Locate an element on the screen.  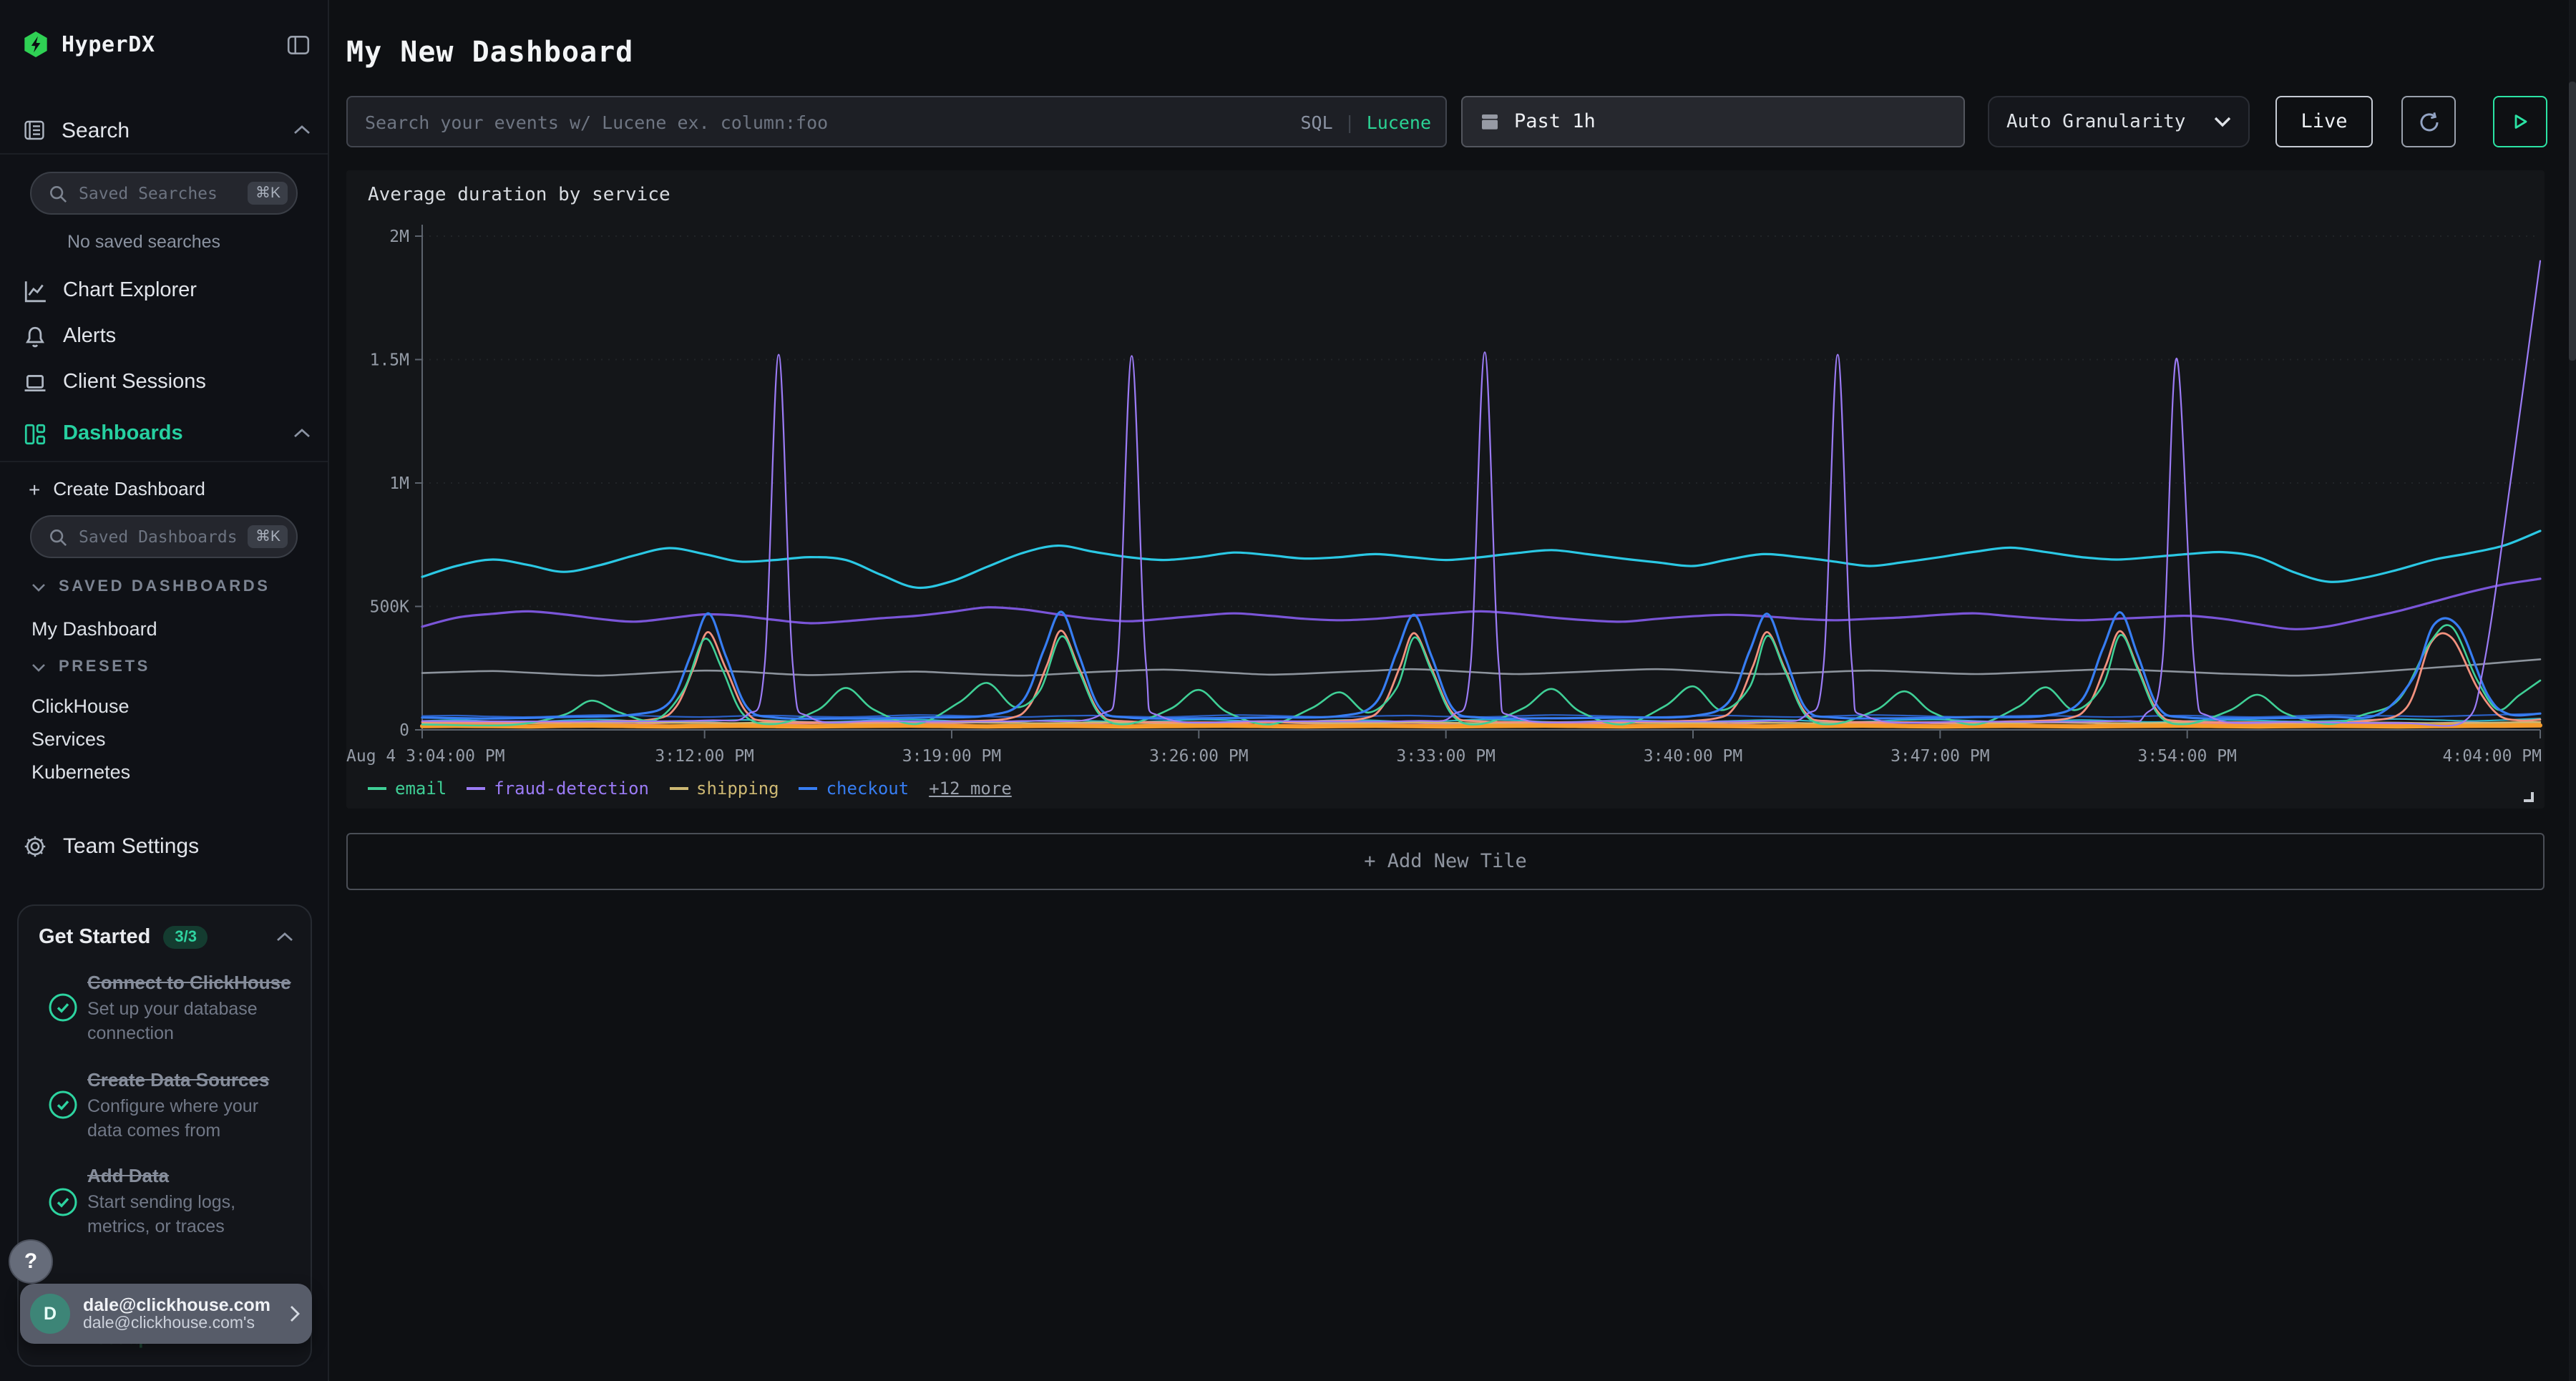
event-search-input is located at coordinates (833, 121).